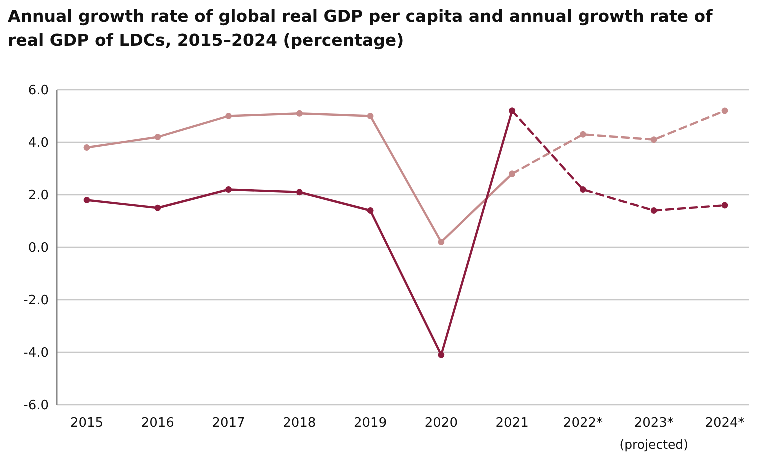 This screenshot has height=457, width=761. Describe the element at coordinates (36, 406) in the screenshot. I see `y-tick-label: -6.0` at that location.